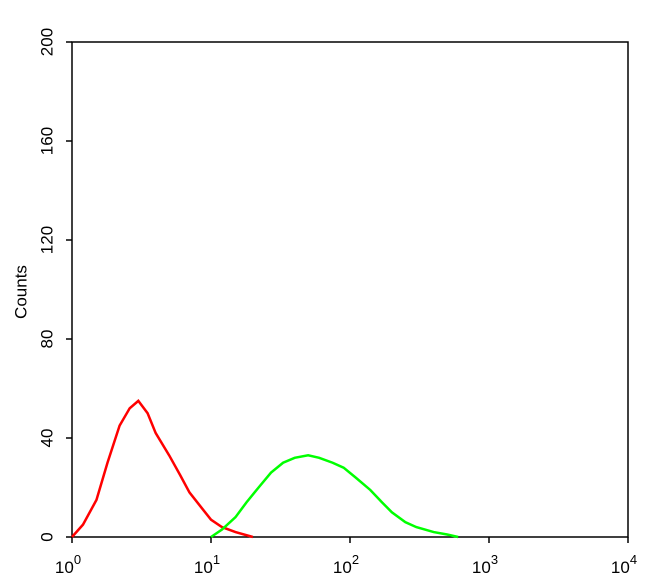 Image resolution: width=650 pixels, height=585 pixels. What do you see at coordinates (46, 339) in the screenshot?
I see `y-tick-label: 80` at bounding box center [46, 339].